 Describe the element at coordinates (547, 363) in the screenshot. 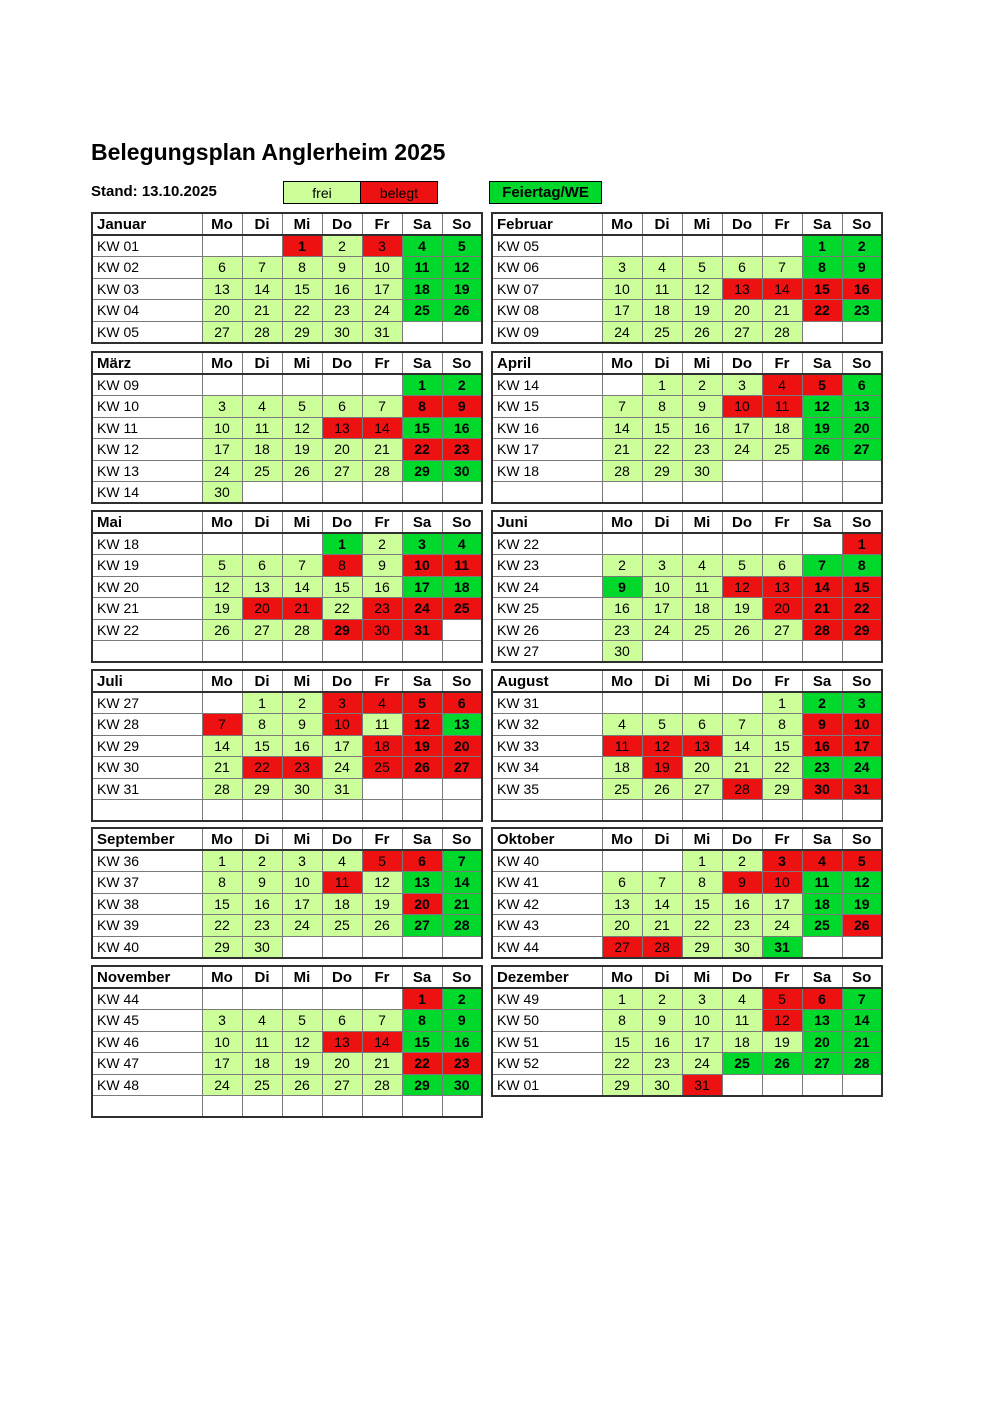

I see `month-name: April` at that location.